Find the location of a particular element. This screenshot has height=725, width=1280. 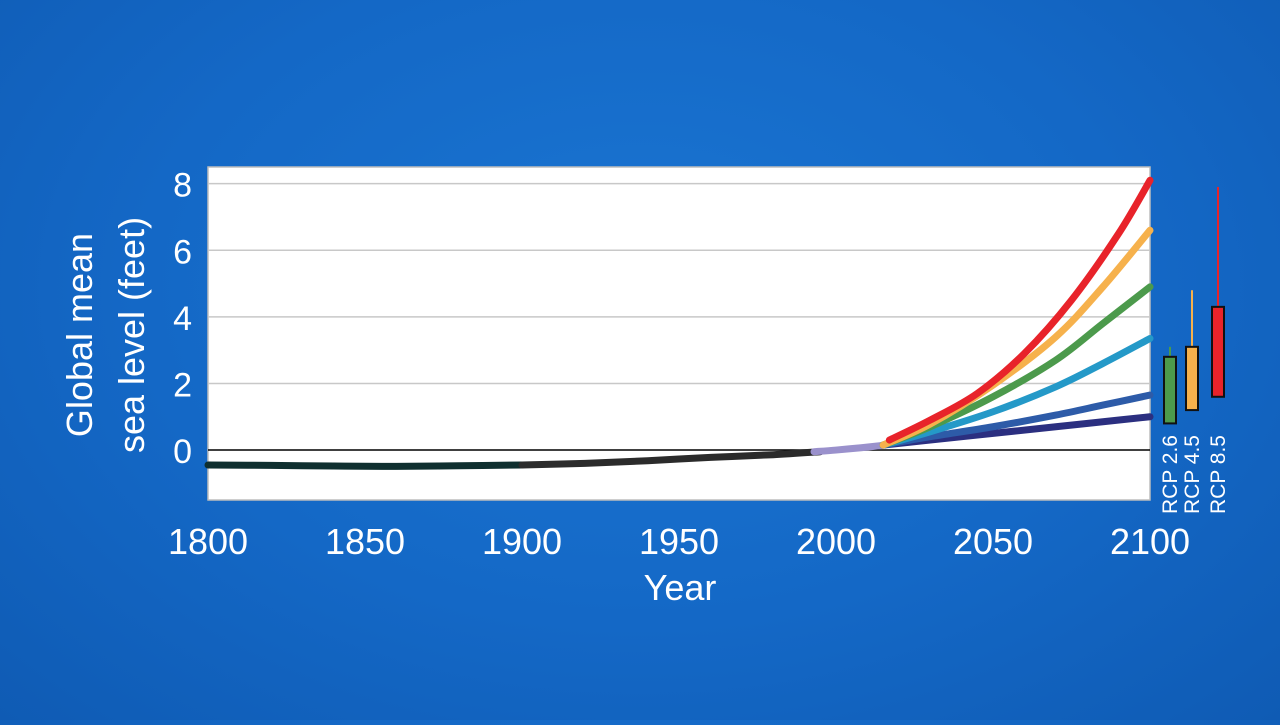

range-label: RCP 4.5 is located at coordinates (1192, 474).